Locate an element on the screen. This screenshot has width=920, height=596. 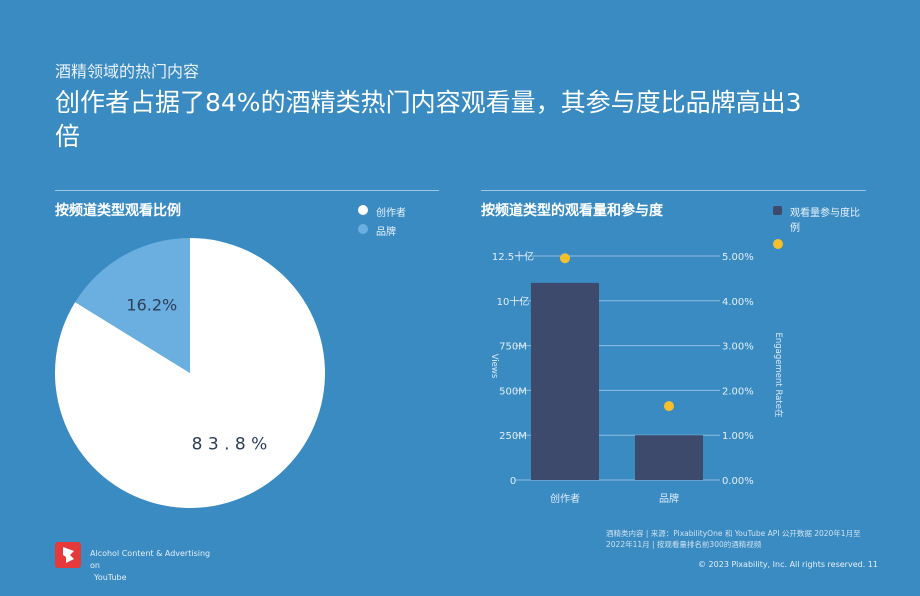
pie-chart: 8 3 . 8 % 16.2% is located at coordinates (190, 373).